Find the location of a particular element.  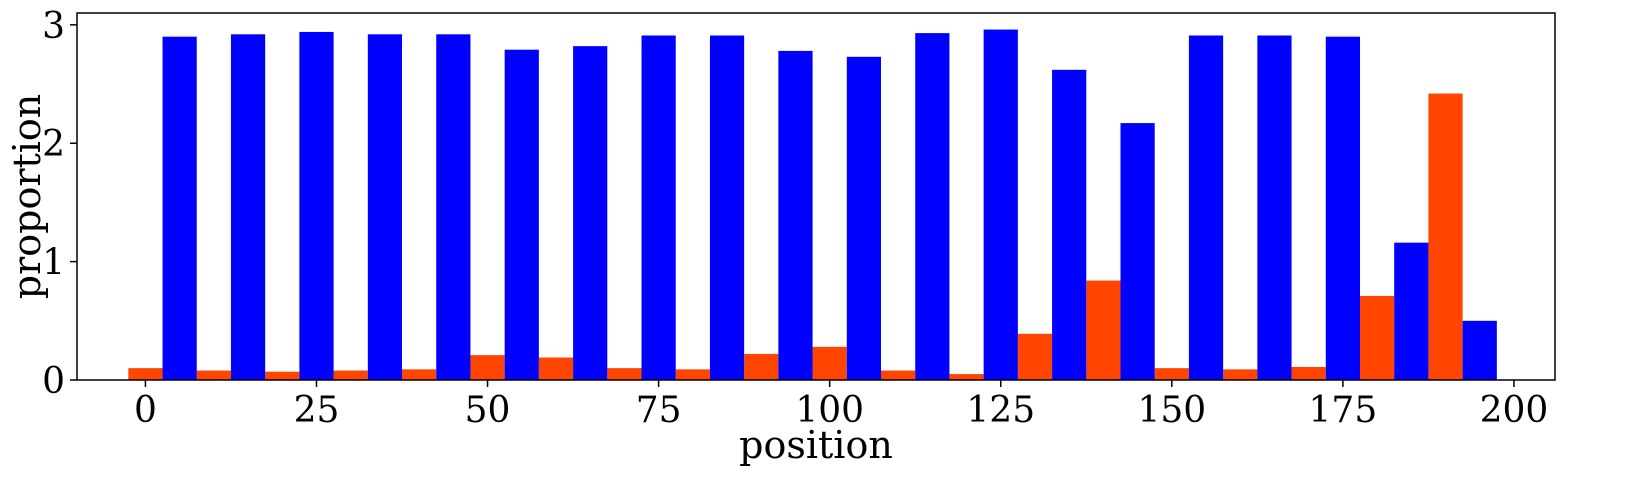

x-tick-label: 100 is located at coordinates (829, 410).